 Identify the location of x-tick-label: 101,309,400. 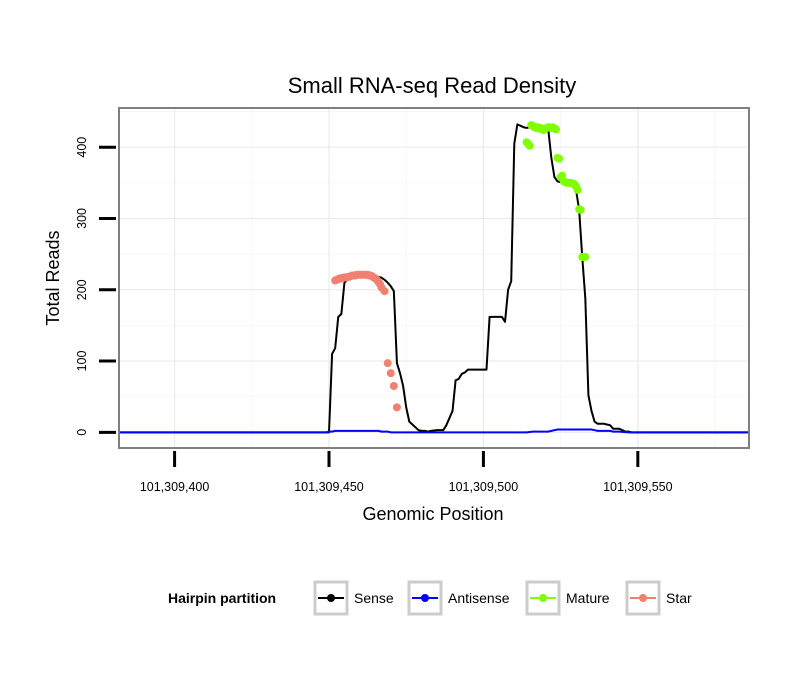
(175, 487).